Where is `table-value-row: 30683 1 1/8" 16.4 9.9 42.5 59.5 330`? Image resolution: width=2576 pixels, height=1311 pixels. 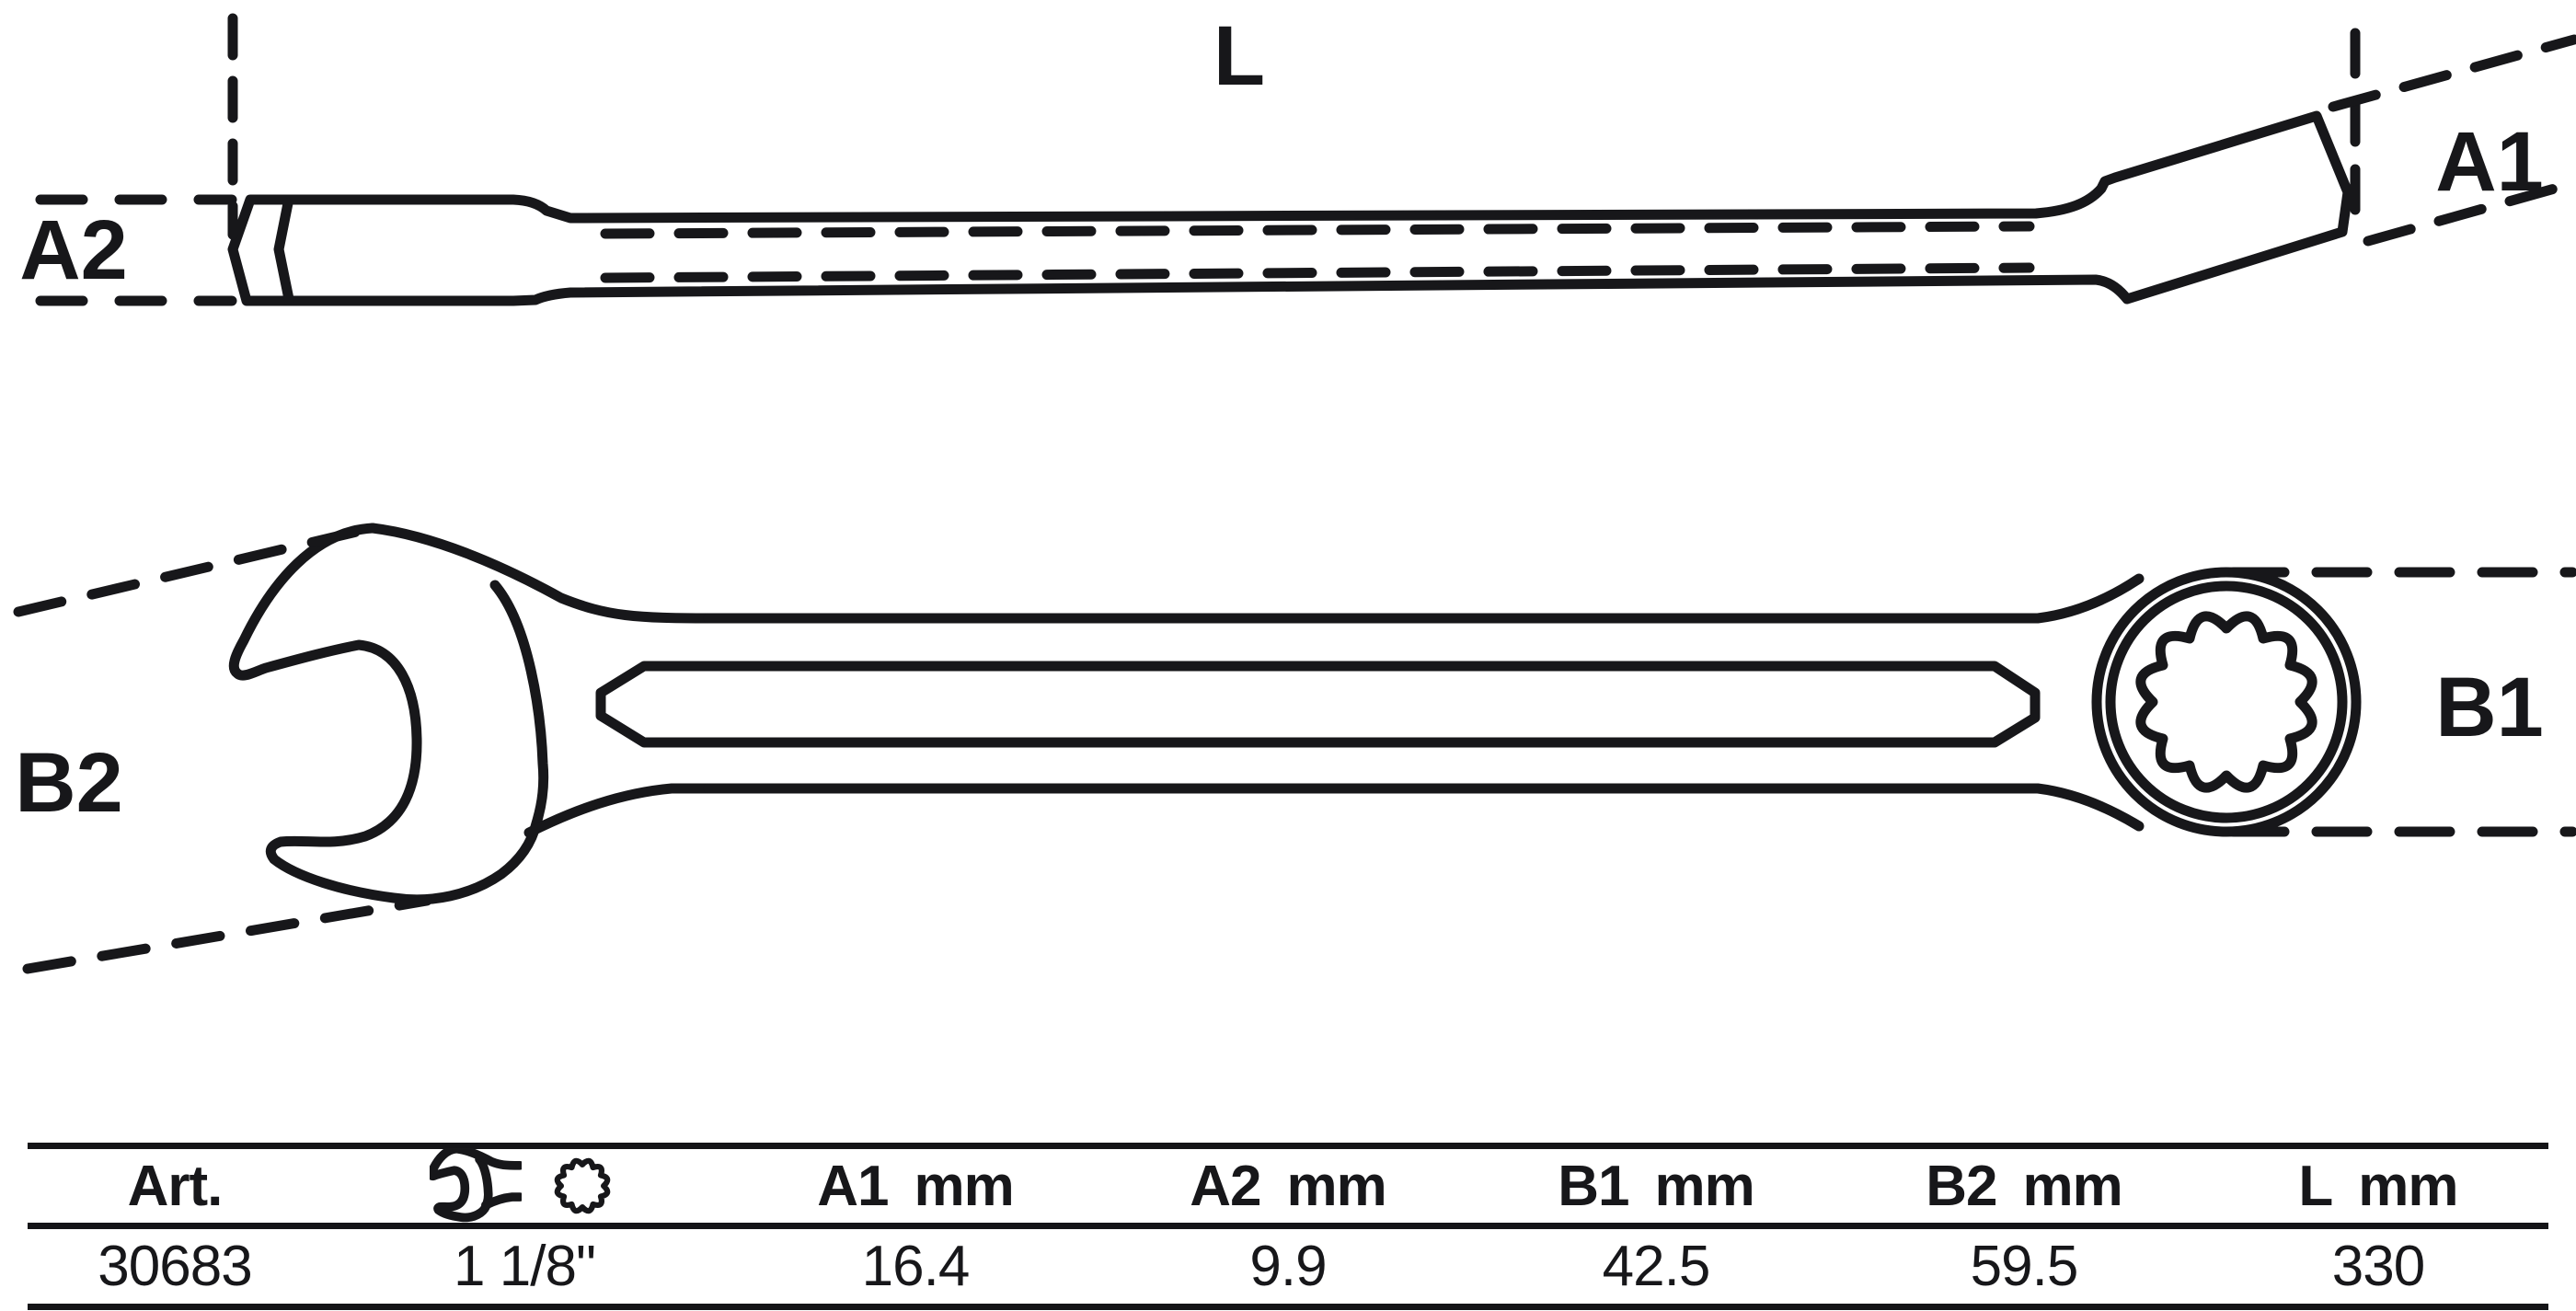
table-value-row: 30683 1 1/8" 16.4 9.9 42.5 59.5 330 is located at coordinates (1288, 1266).